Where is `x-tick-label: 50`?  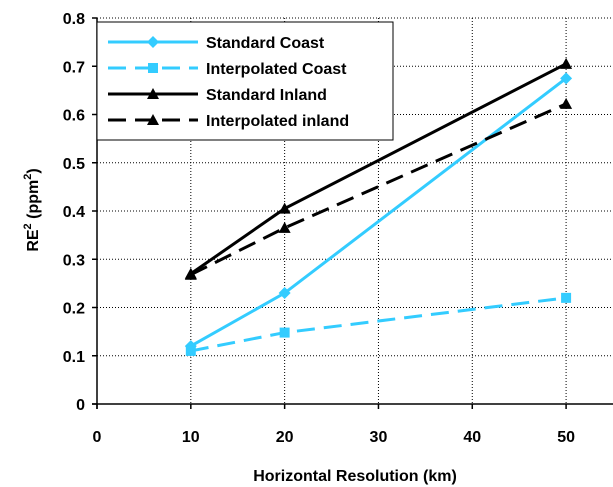
x-tick-label: 50 is located at coordinates (566, 437).